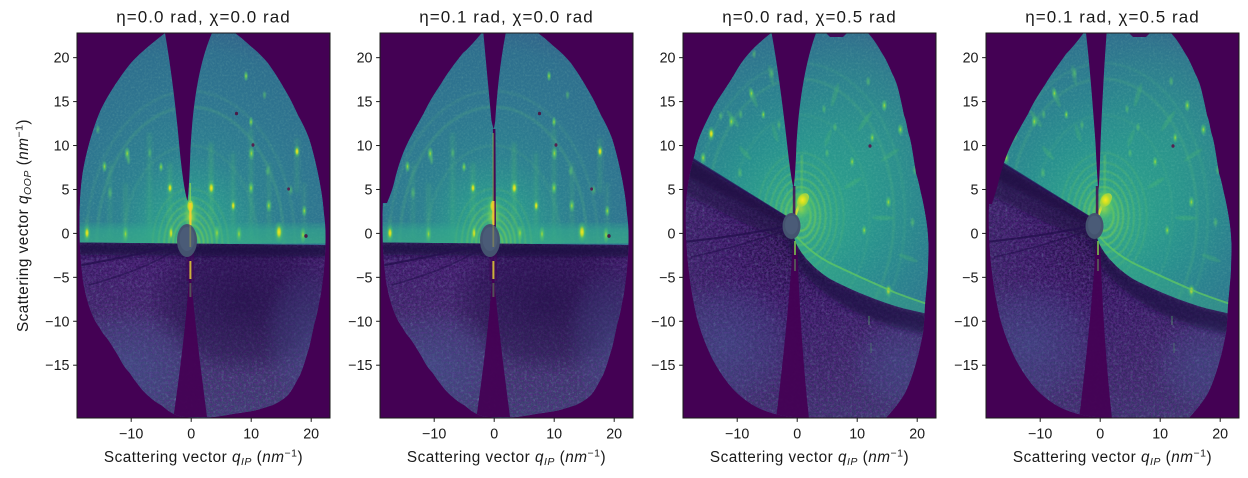 The image size is (1248, 478). What do you see at coordinates (24, 225) in the screenshot?
I see `svg-text: Scattering vector qOOP (nm−1)` at bounding box center [24, 225].